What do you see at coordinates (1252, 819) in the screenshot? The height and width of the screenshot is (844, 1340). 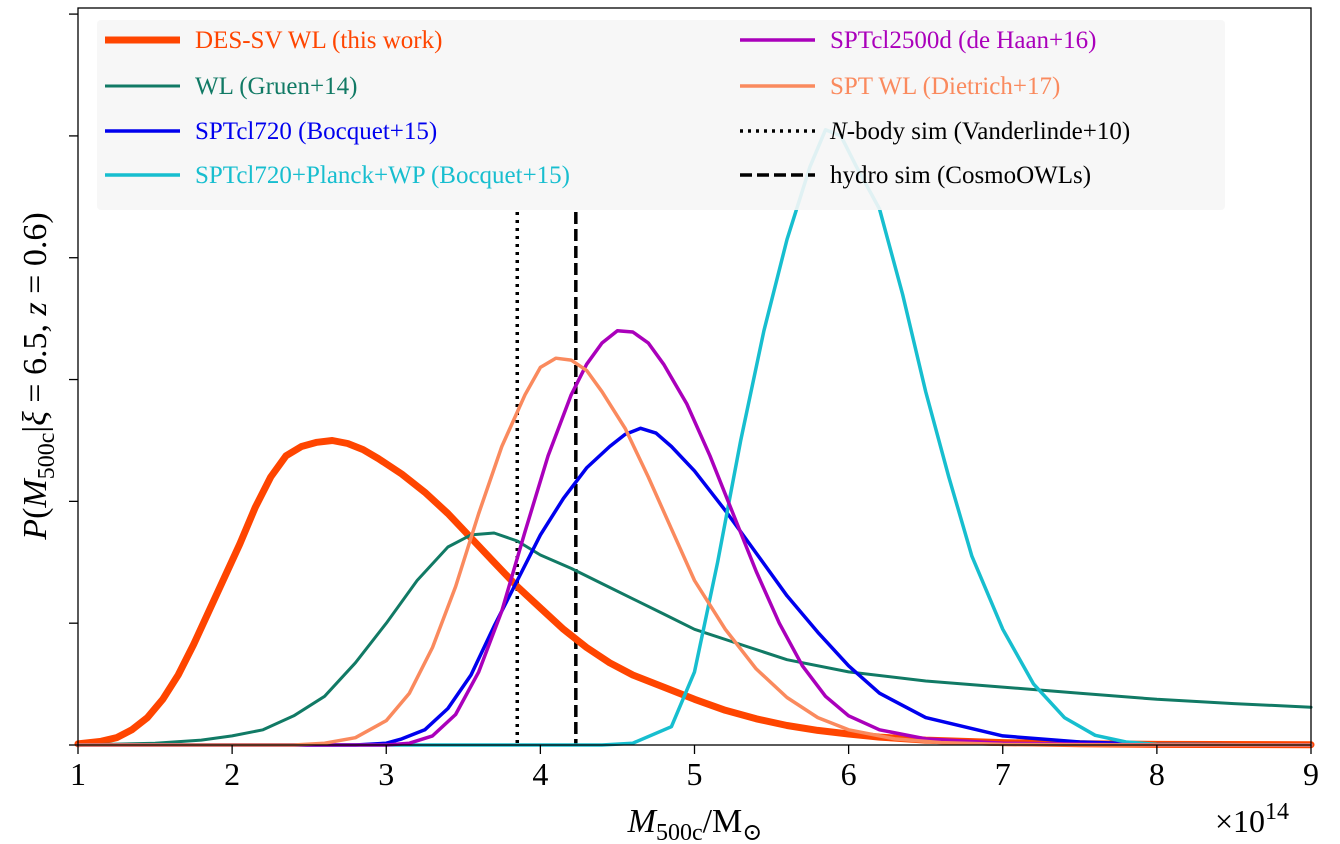 I see `x-axis-multiplier: ×10¹⁴` at bounding box center [1252, 819].